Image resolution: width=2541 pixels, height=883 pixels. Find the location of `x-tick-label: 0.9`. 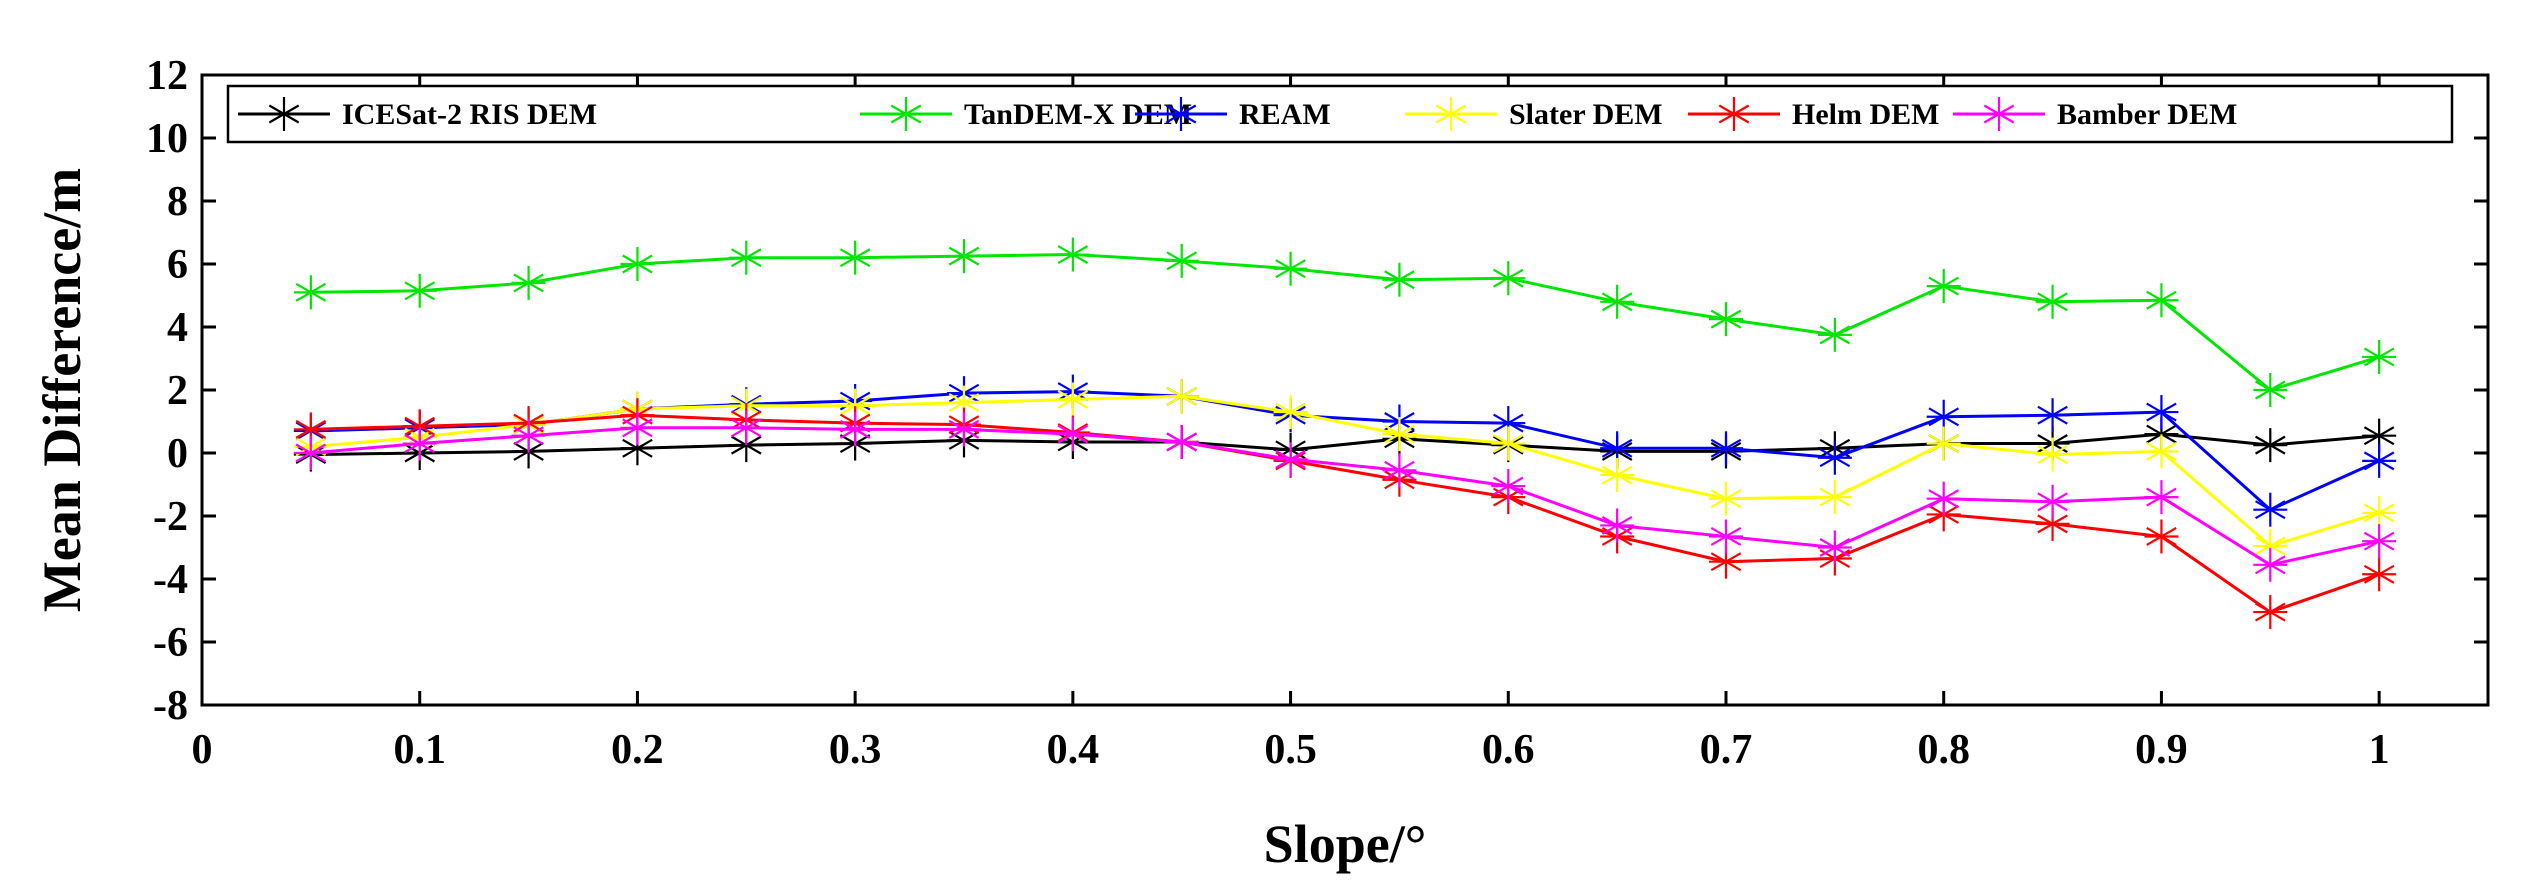

x-tick-label: 0.9 is located at coordinates (2161, 750).